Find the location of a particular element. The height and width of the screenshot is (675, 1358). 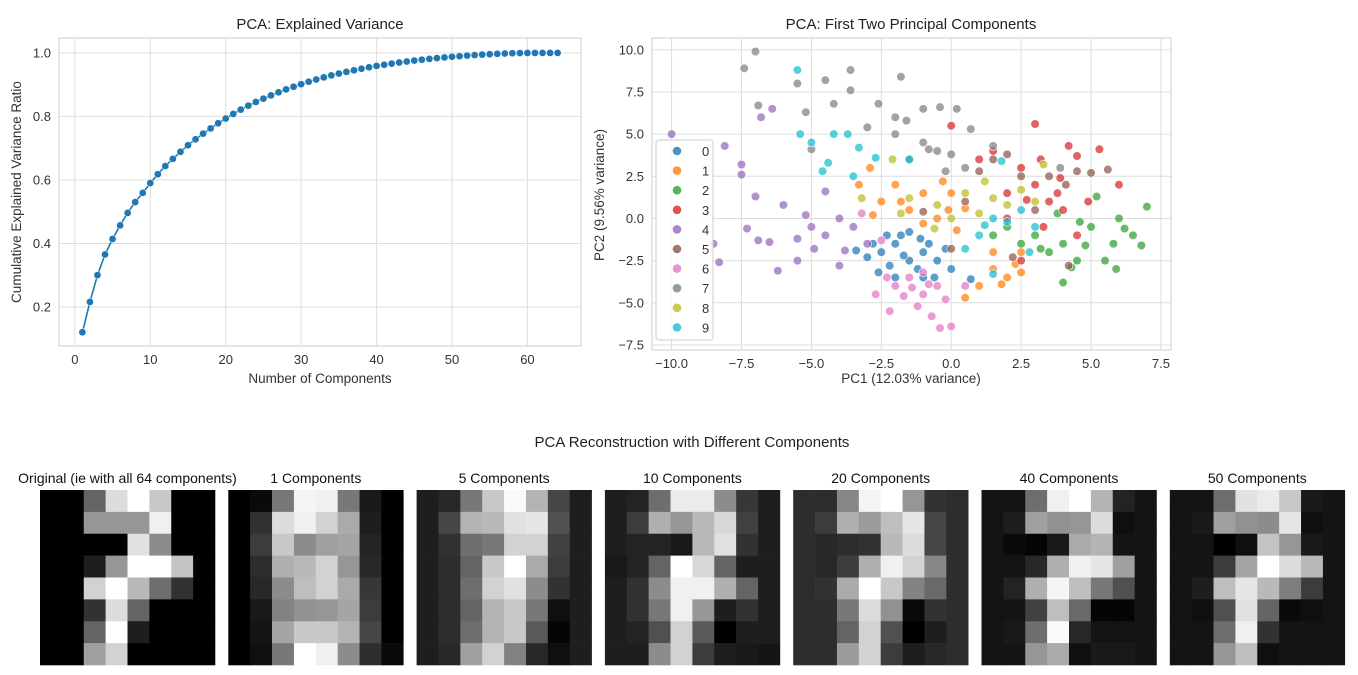

reconstruction-panel: 10 Components is located at coordinates (692, 568).